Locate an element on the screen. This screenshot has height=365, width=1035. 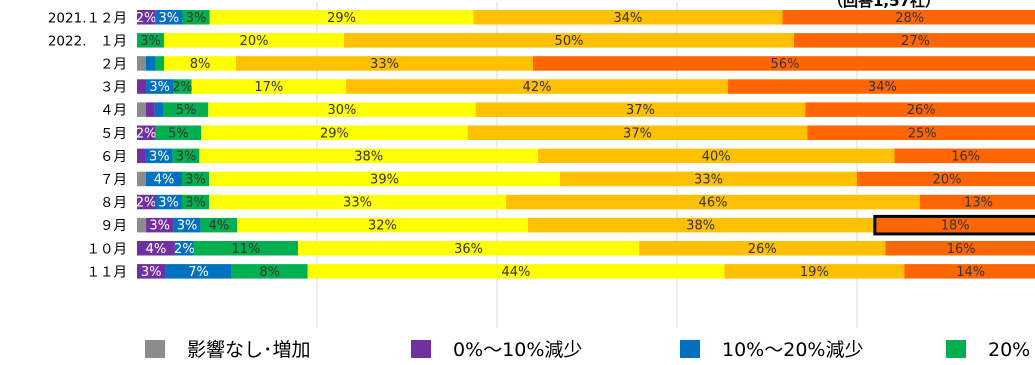
data-label: 30% is located at coordinates (341, 110).